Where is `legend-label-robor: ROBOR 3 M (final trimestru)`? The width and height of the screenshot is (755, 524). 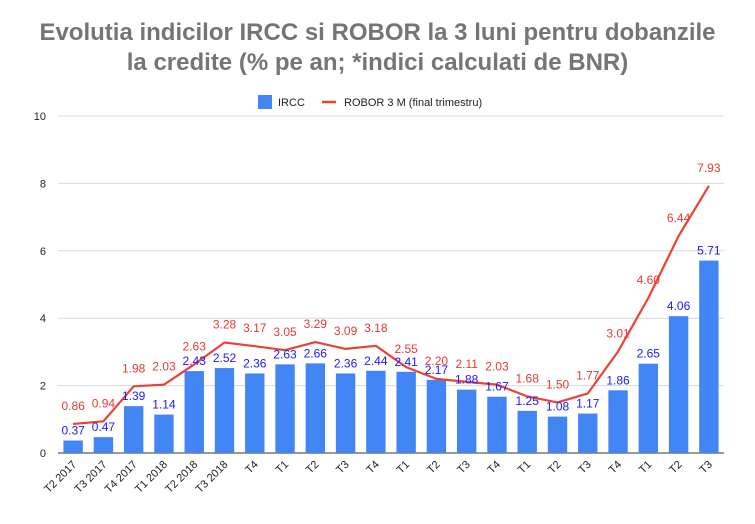 legend-label-robor: ROBOR 3 M (final trimestru) is located at coordinates (413, 103).